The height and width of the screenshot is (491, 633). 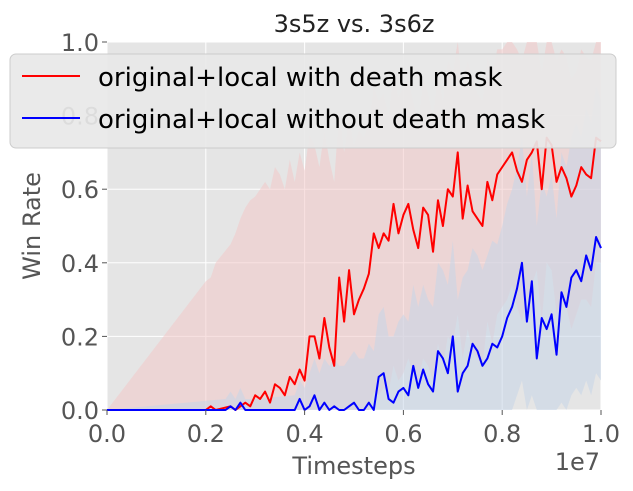 I want to click on y-axis-label: Win Rate, so click(x=32, y=226).